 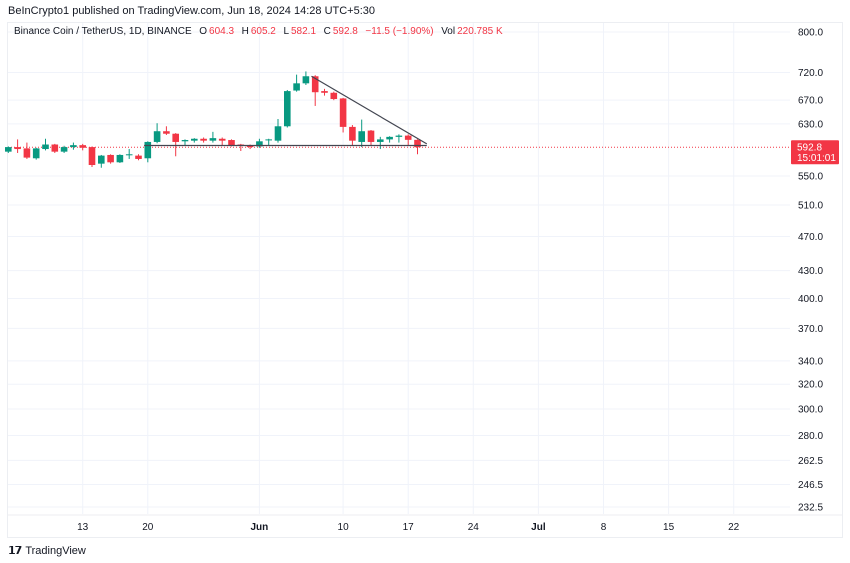 What do you see at coordinates (286, 31) in the screenshot?
I see `low-label: L` at bounding box center [286, 31].